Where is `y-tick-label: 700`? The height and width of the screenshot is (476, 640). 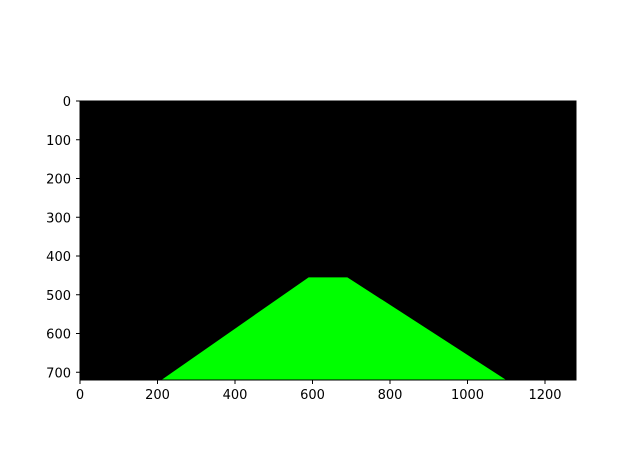 y-tick-label: 700 is located at coordinates (58, 373).